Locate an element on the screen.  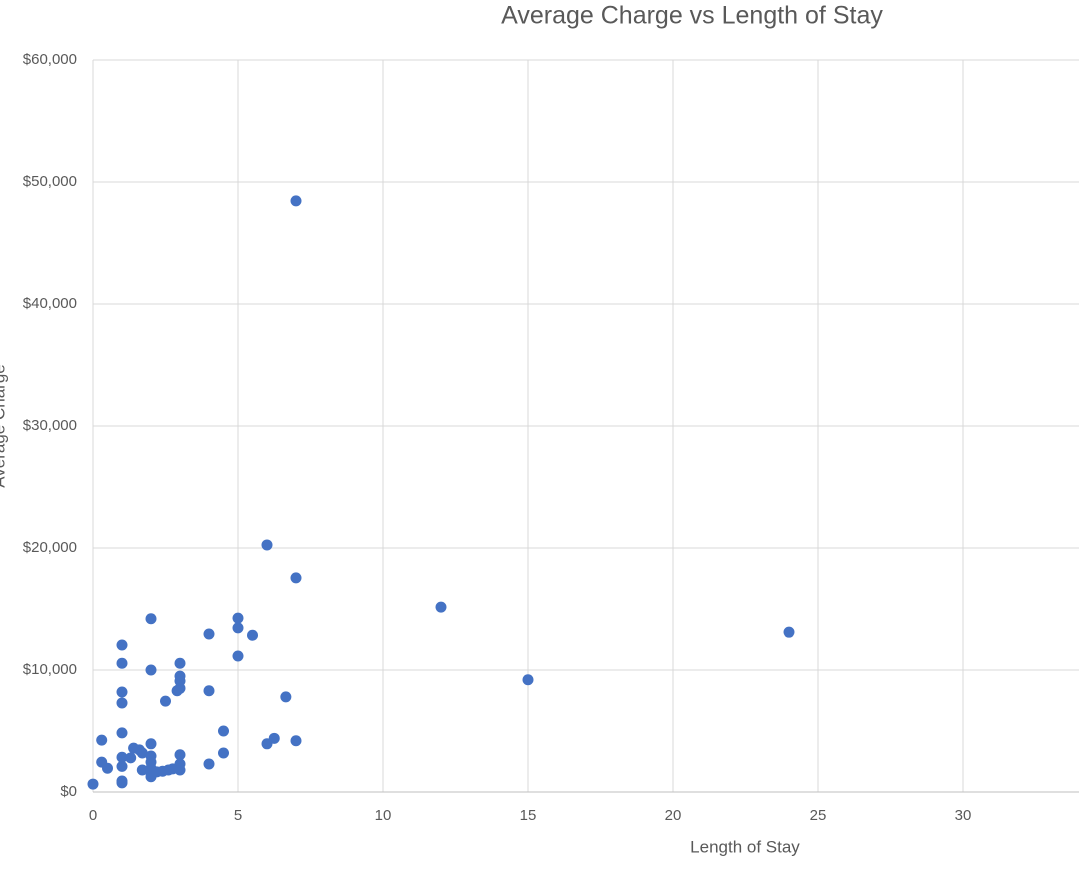
x-axis-title: Length of Stay is located at coordinates (745, 846).